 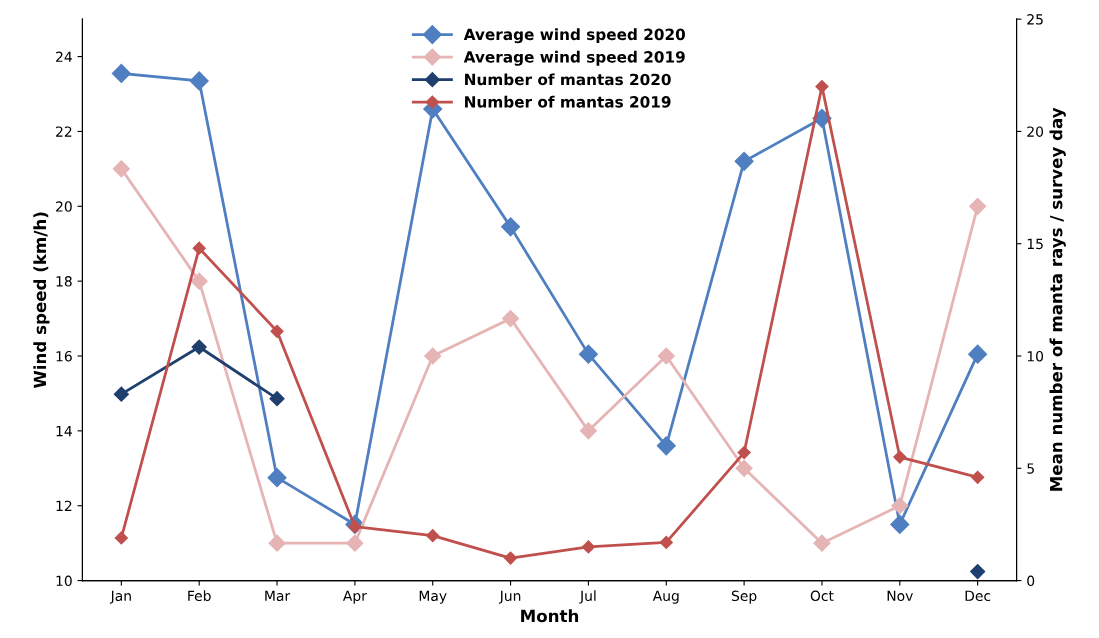 I want to click on y2-tick-label: 10, so click(x=1035, y=356).